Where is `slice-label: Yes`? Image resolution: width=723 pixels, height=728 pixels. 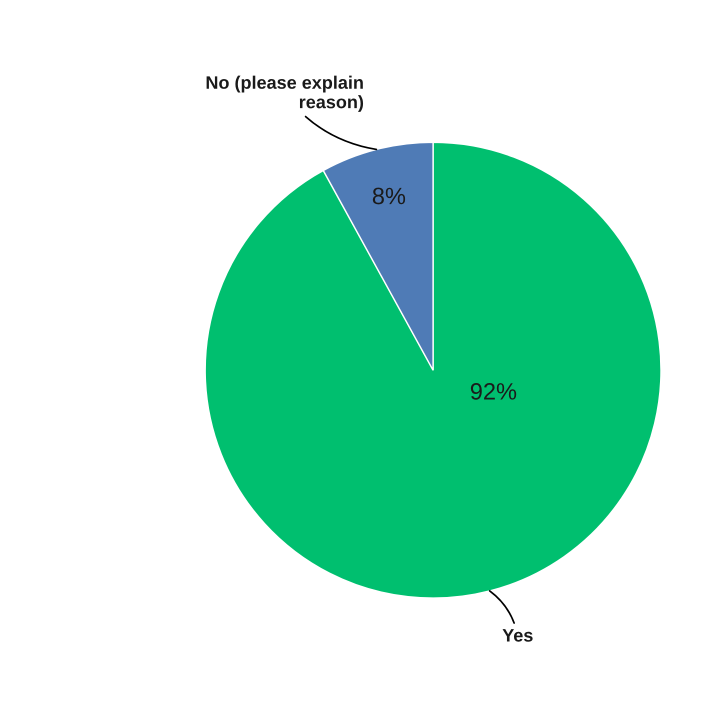
slice-label: Yes is located at coordinates (517, 635).